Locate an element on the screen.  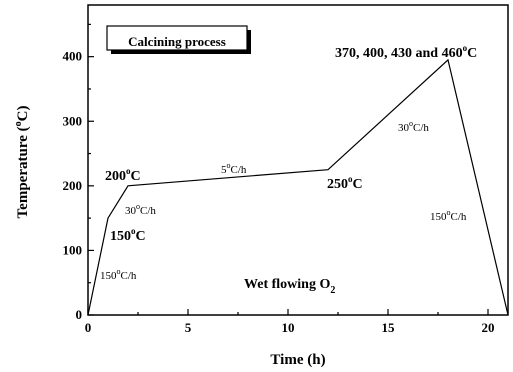
legend-box: Calcining process is located at coordinates (178, 39).